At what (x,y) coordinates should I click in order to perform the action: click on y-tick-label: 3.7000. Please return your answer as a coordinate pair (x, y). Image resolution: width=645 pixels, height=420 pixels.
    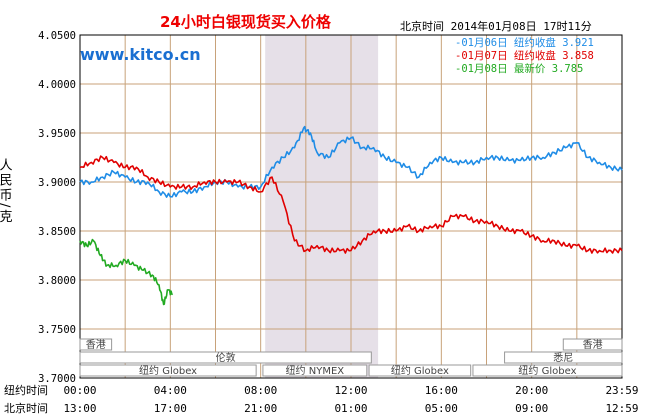
    Looking at the image, I should click on (57, 379).